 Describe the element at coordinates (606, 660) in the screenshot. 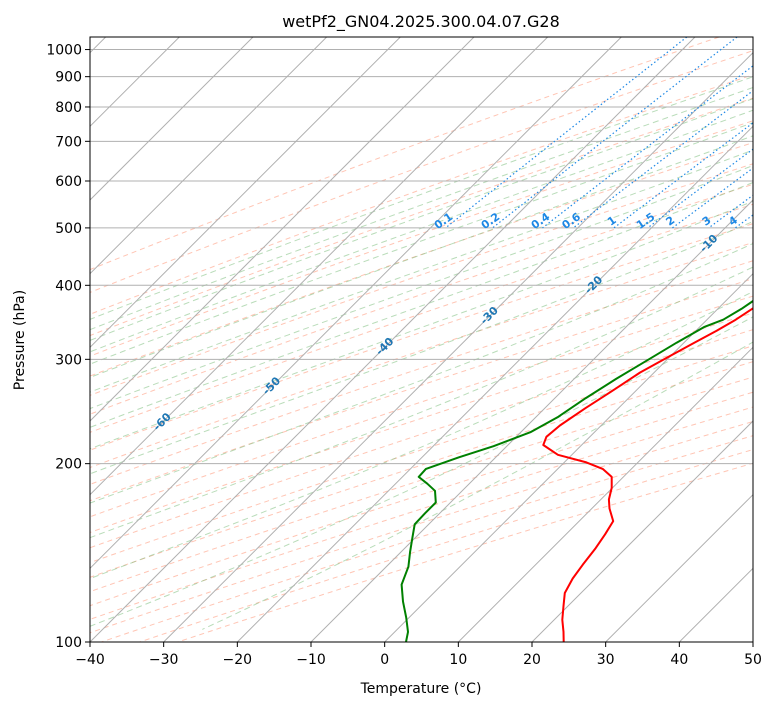

I see `x-tick-label: 30` at that location.